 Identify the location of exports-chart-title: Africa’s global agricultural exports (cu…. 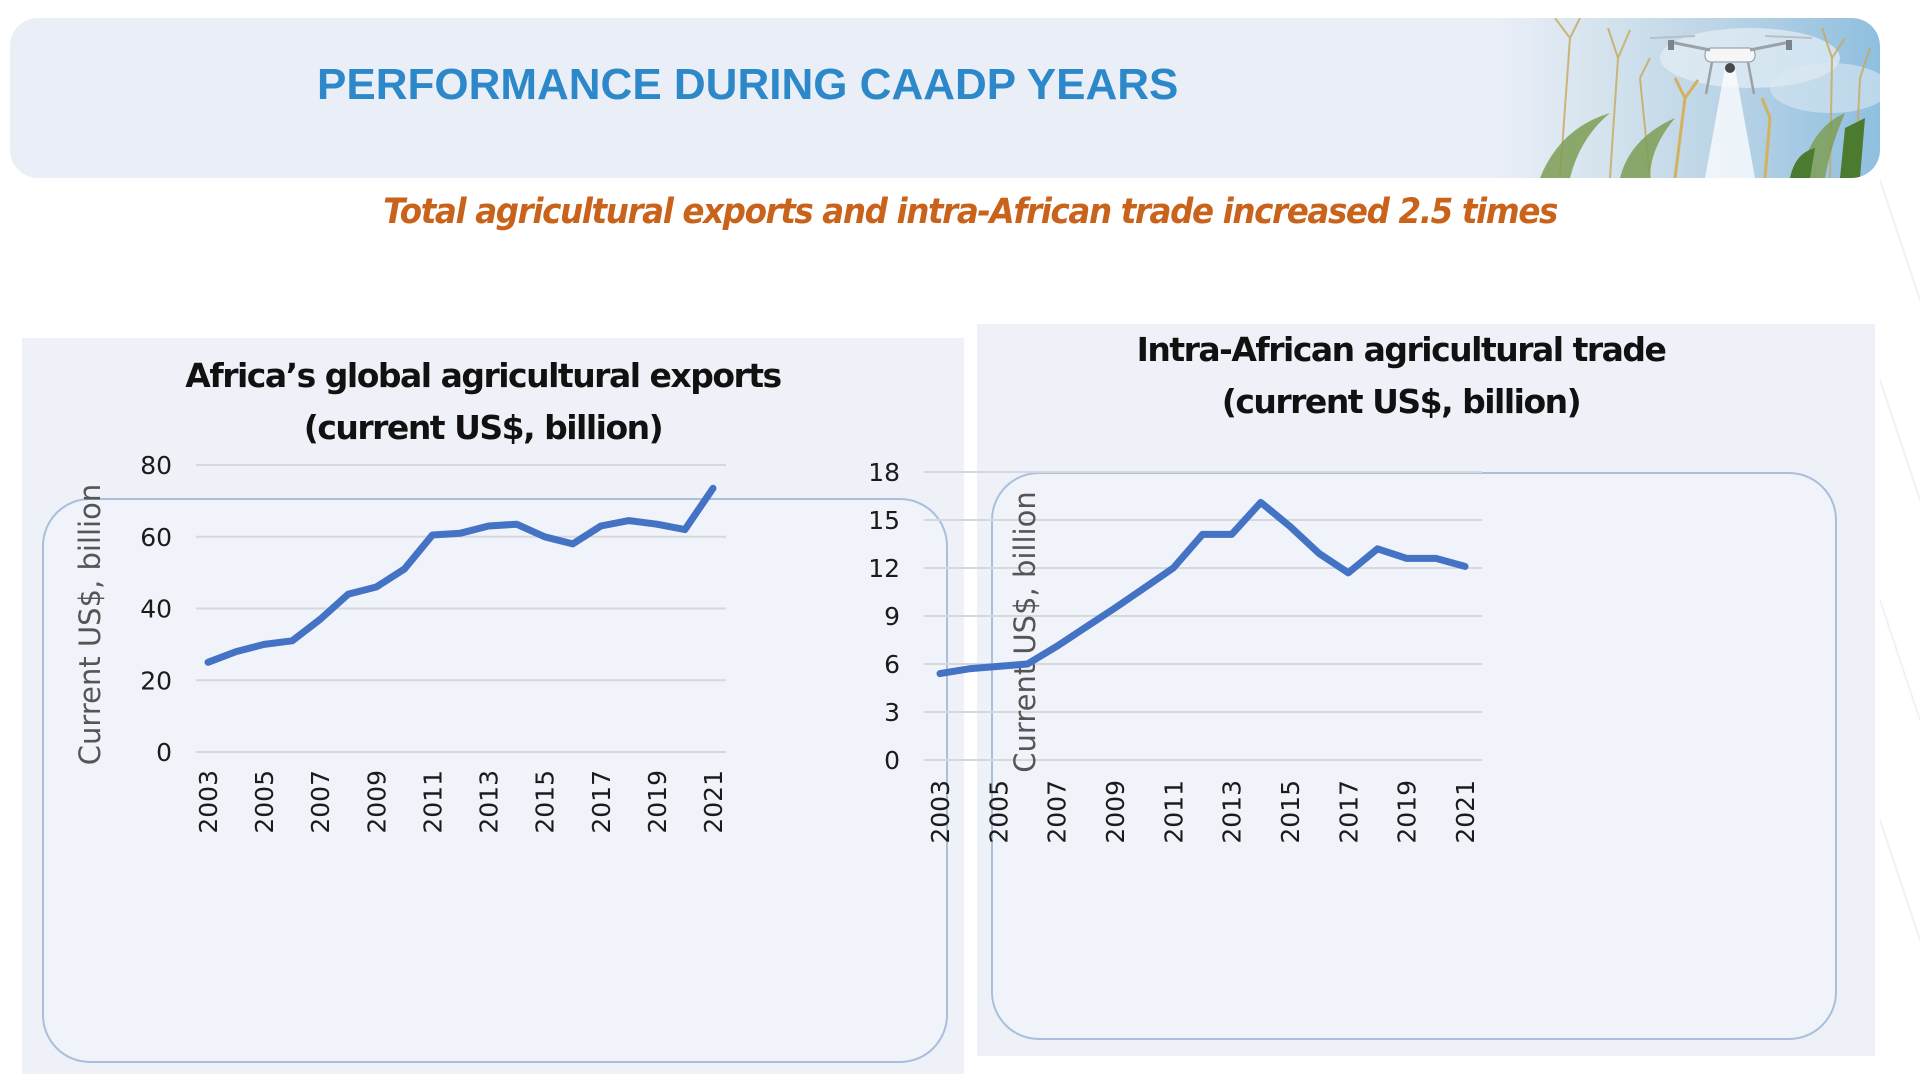
(483, 402).